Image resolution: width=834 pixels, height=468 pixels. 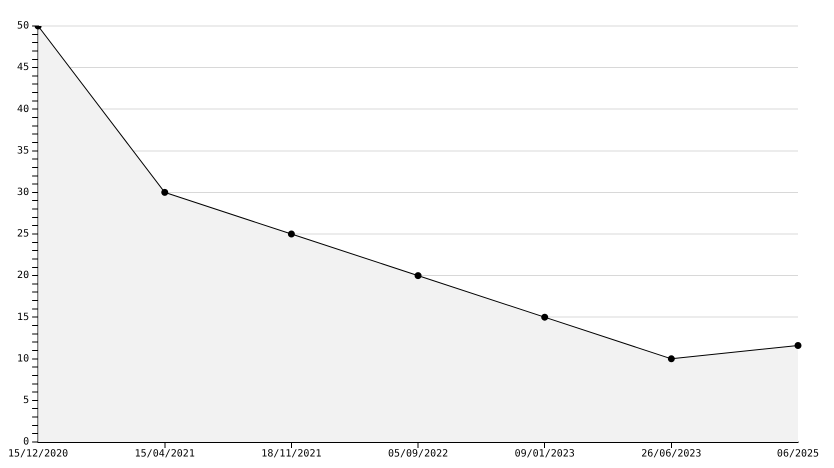 I want to click on y-tick-label: 10, so click(x=23, y=358).